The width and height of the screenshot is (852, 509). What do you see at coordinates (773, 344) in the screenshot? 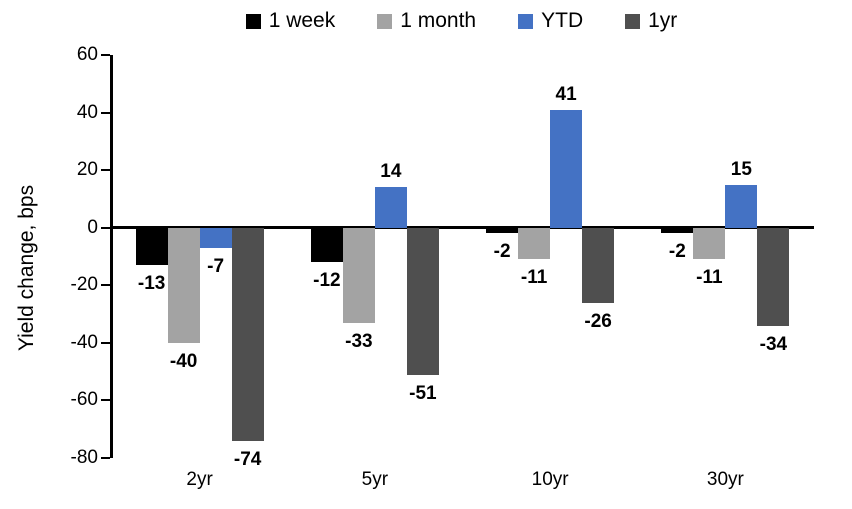
I see `data-label: -34` at bounding box center [773, 344].